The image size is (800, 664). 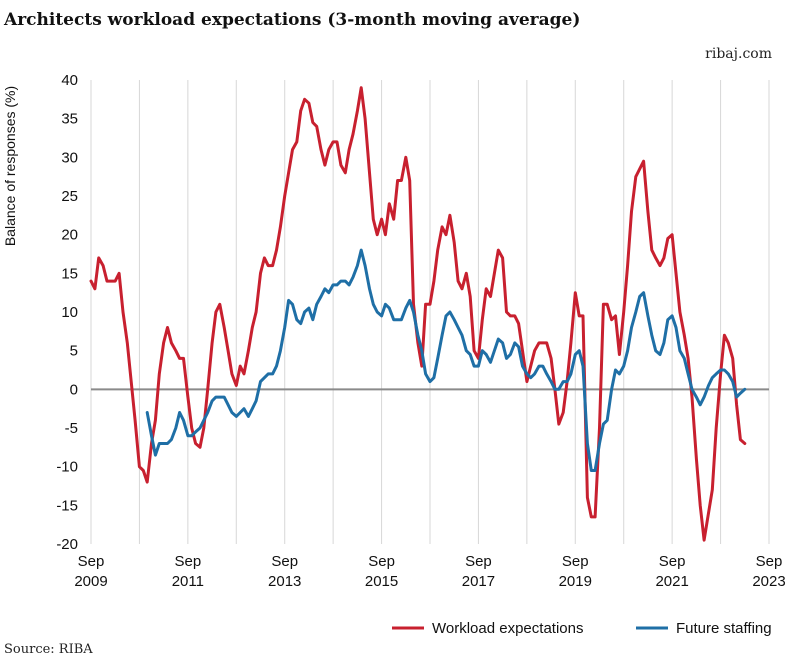 What do you see at coordinates (381, 581) in the screenshot?
I see `x-tick-year-3: 2015` at bounding box center [381, 581].